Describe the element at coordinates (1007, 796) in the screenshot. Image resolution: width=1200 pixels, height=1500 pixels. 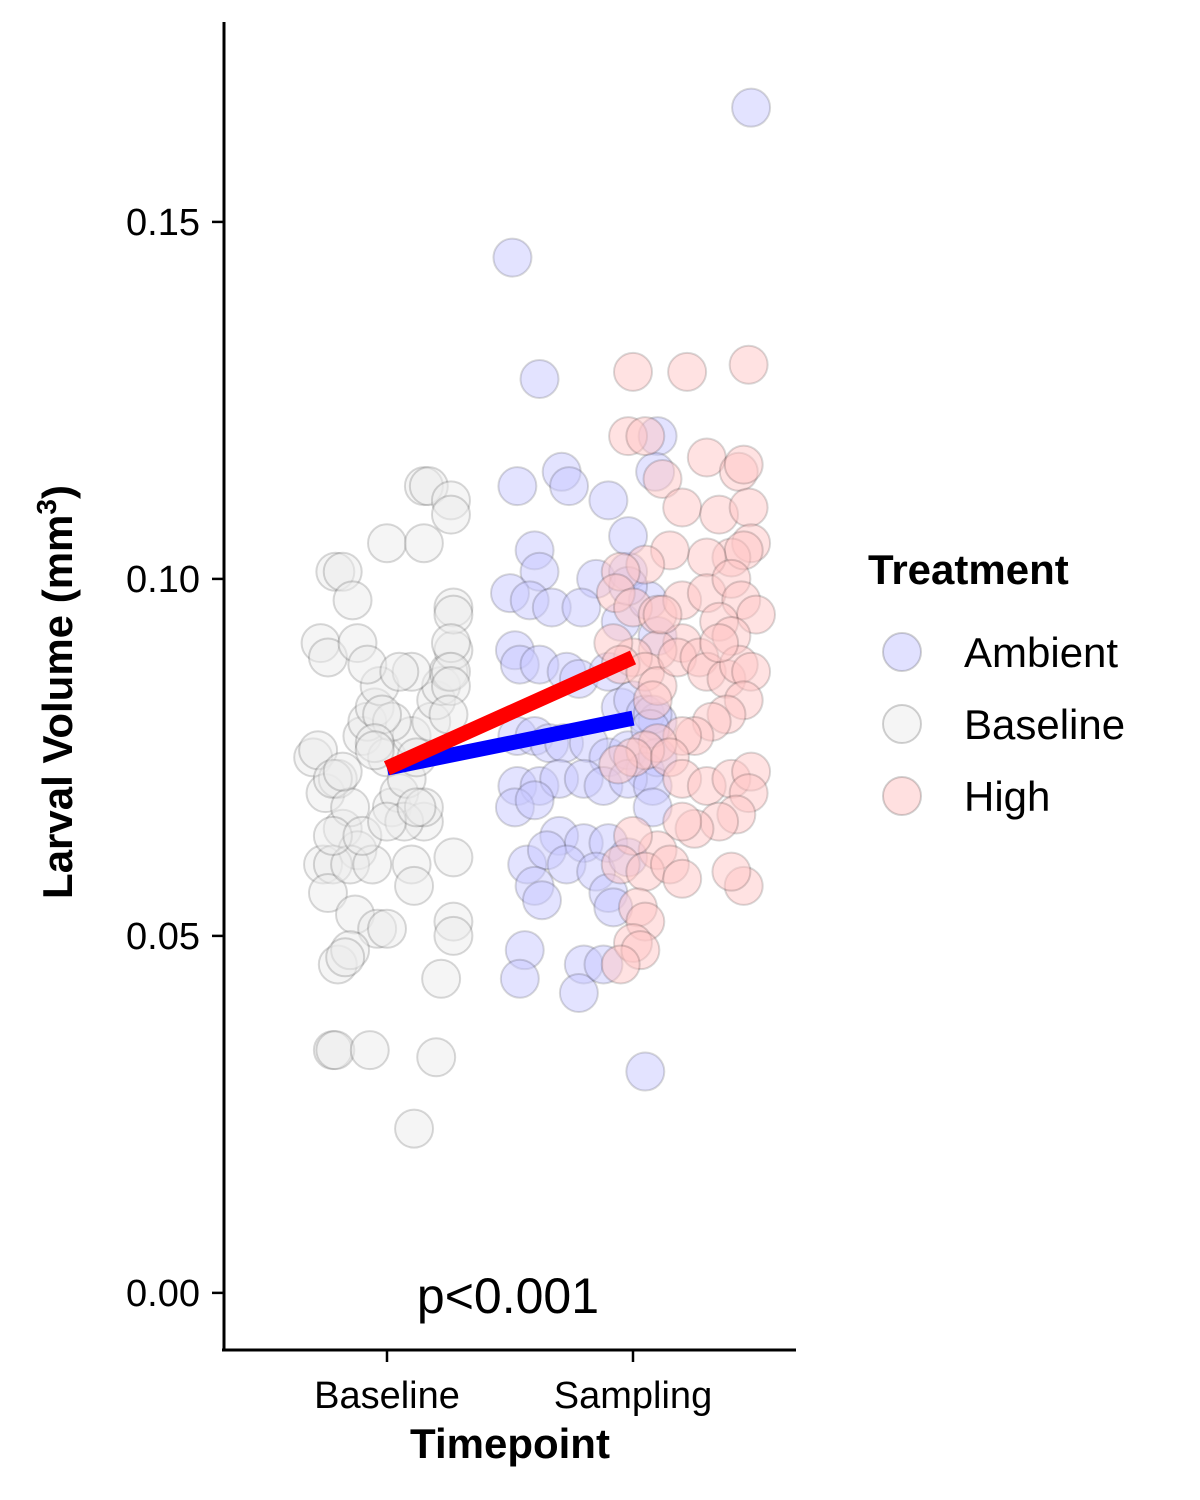
I see `legend-label-high: High` at that location.